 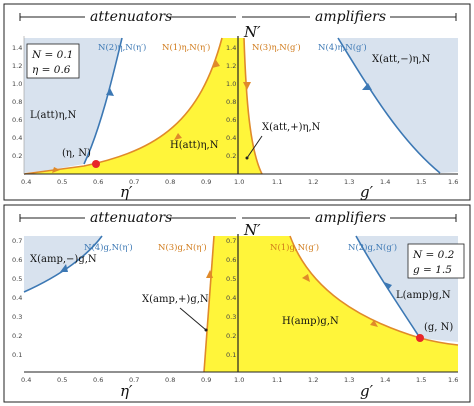 What do you see at coordinates (453, 182) in the screenshot?
I see `top-x-tick: 1.6` at bounding box center [453, 182].